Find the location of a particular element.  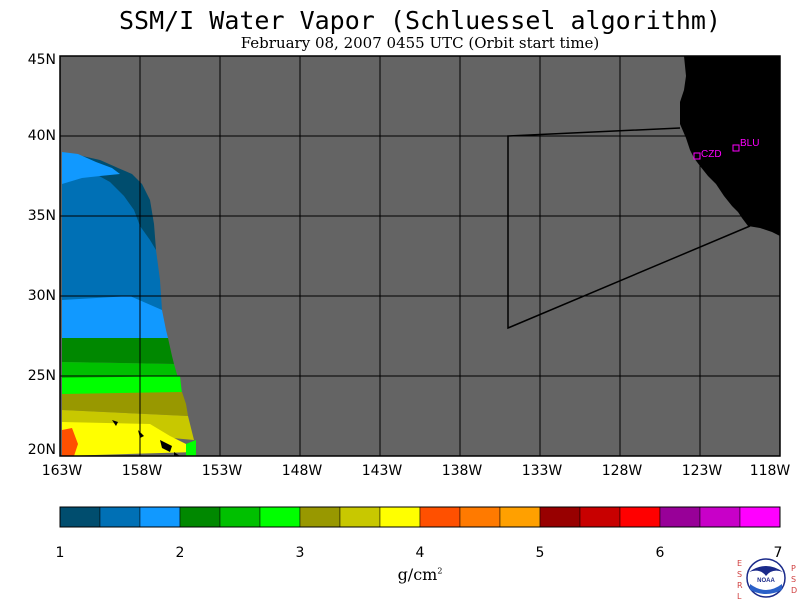

colorbar is located at coordinates (420, 517).